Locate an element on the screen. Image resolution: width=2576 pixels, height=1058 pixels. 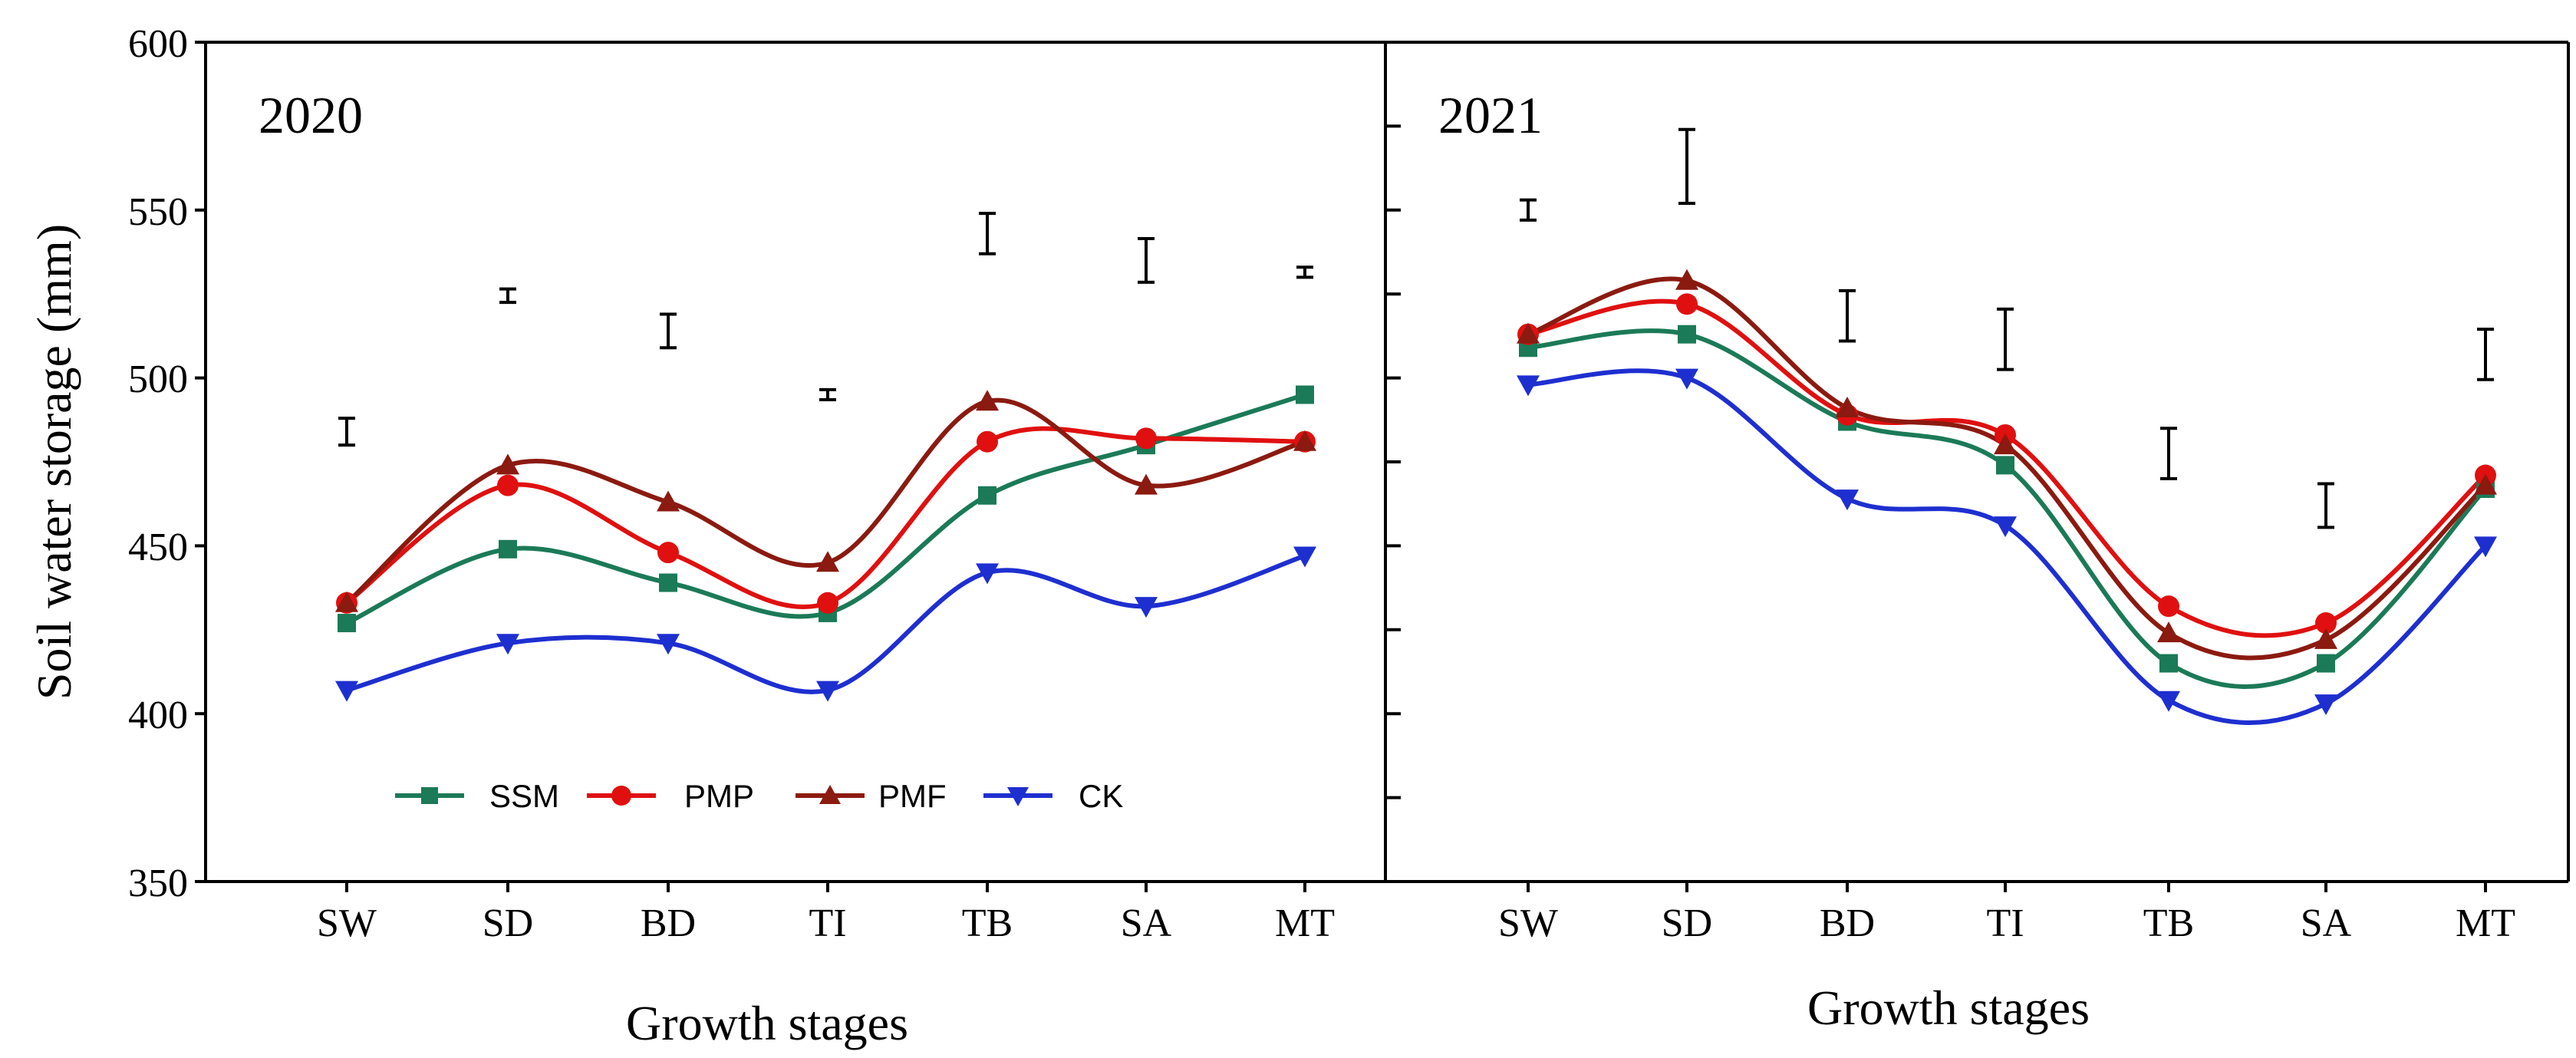
y-tick-label: 600 is located at coordinates (158, 44).